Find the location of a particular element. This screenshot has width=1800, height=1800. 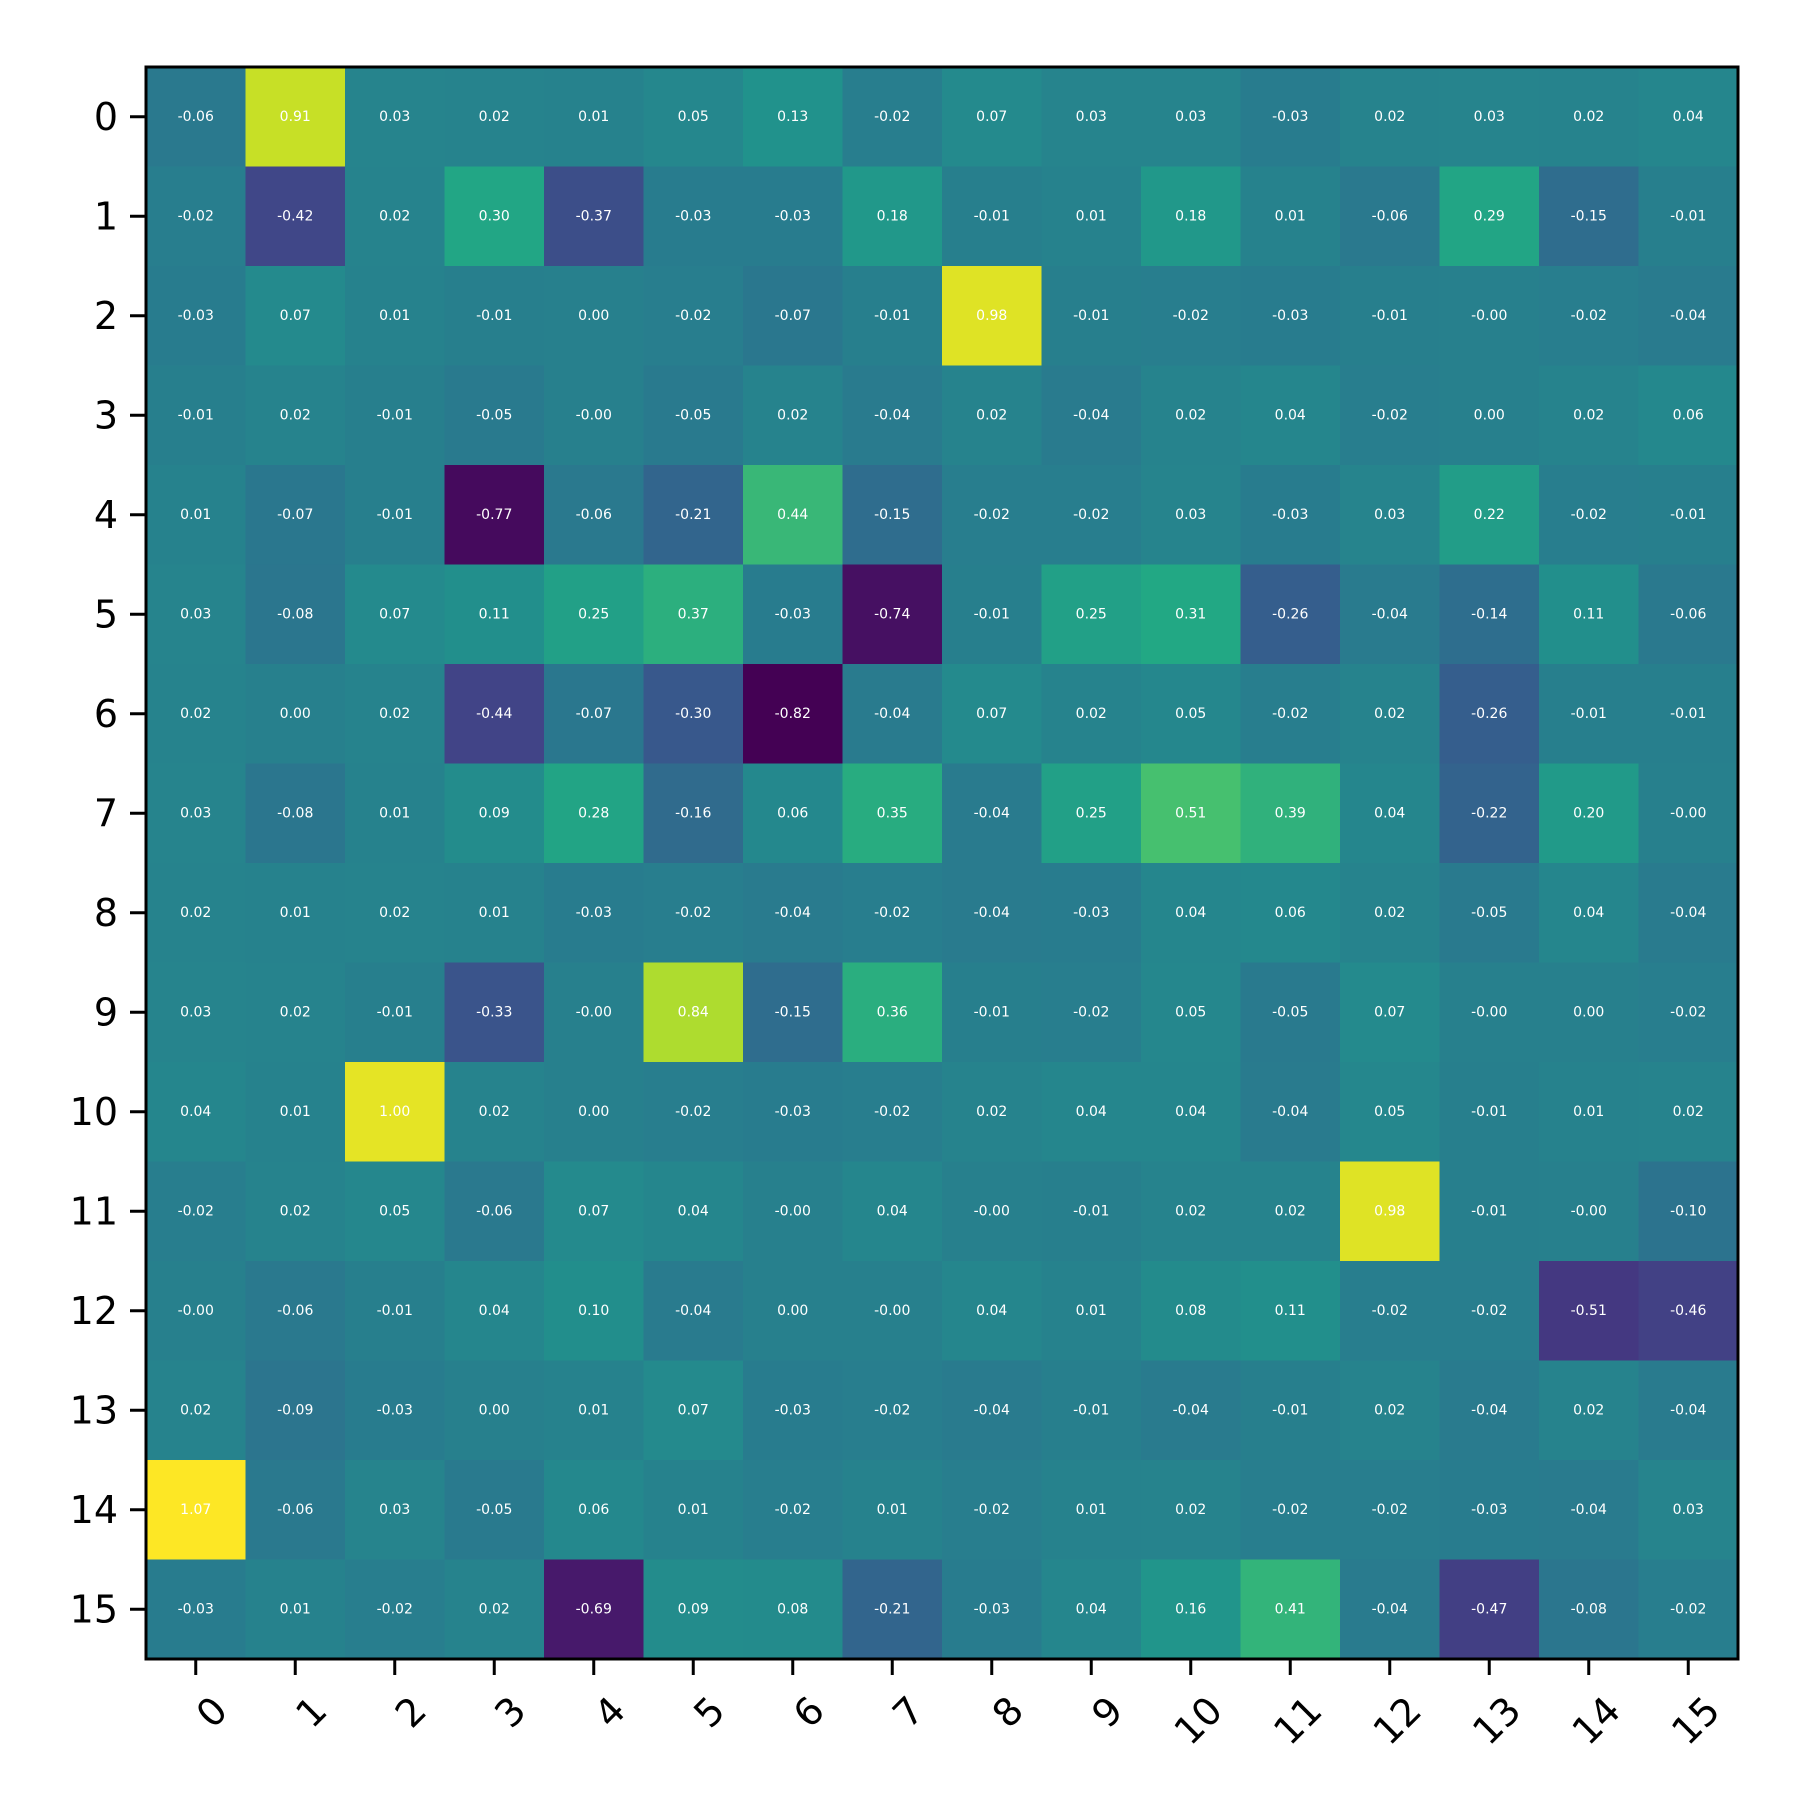

cell-value-label: 0.44 is located at coordinates (792, 515).